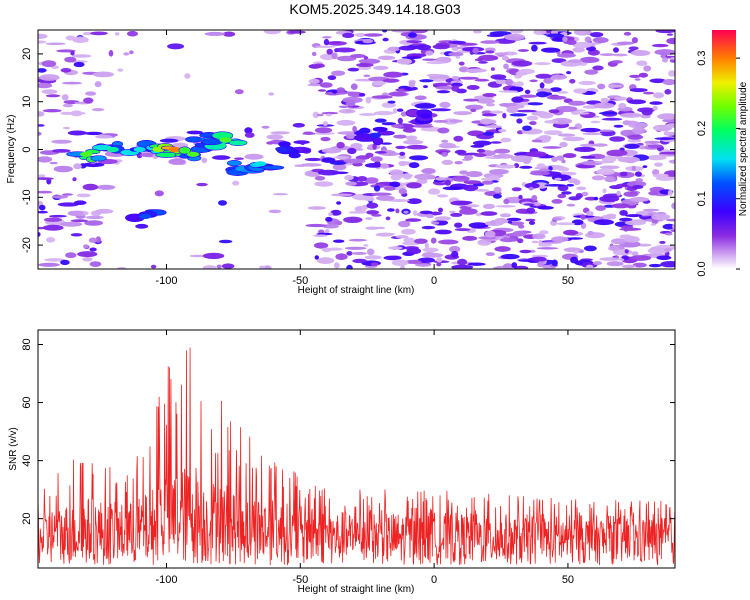  What do you see at coordinates (568, 281) in the screenshot?
I see `x-tick-label: 50` at bounding box center [568, 281].